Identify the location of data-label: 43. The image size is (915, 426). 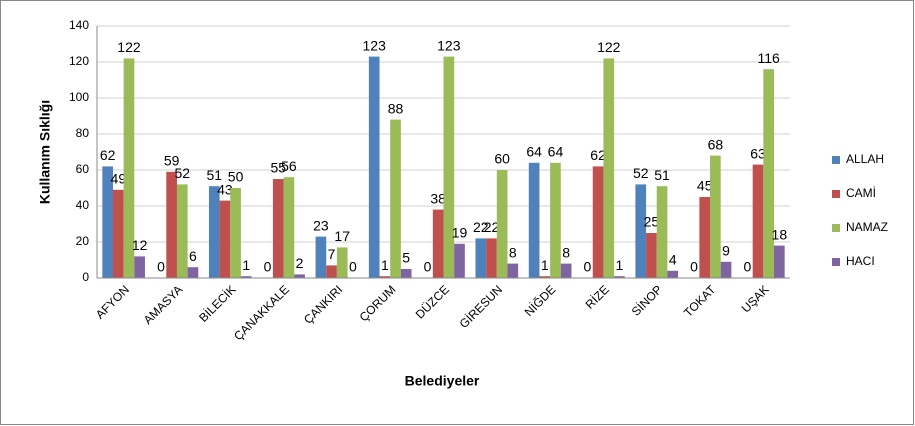
(225, 189).